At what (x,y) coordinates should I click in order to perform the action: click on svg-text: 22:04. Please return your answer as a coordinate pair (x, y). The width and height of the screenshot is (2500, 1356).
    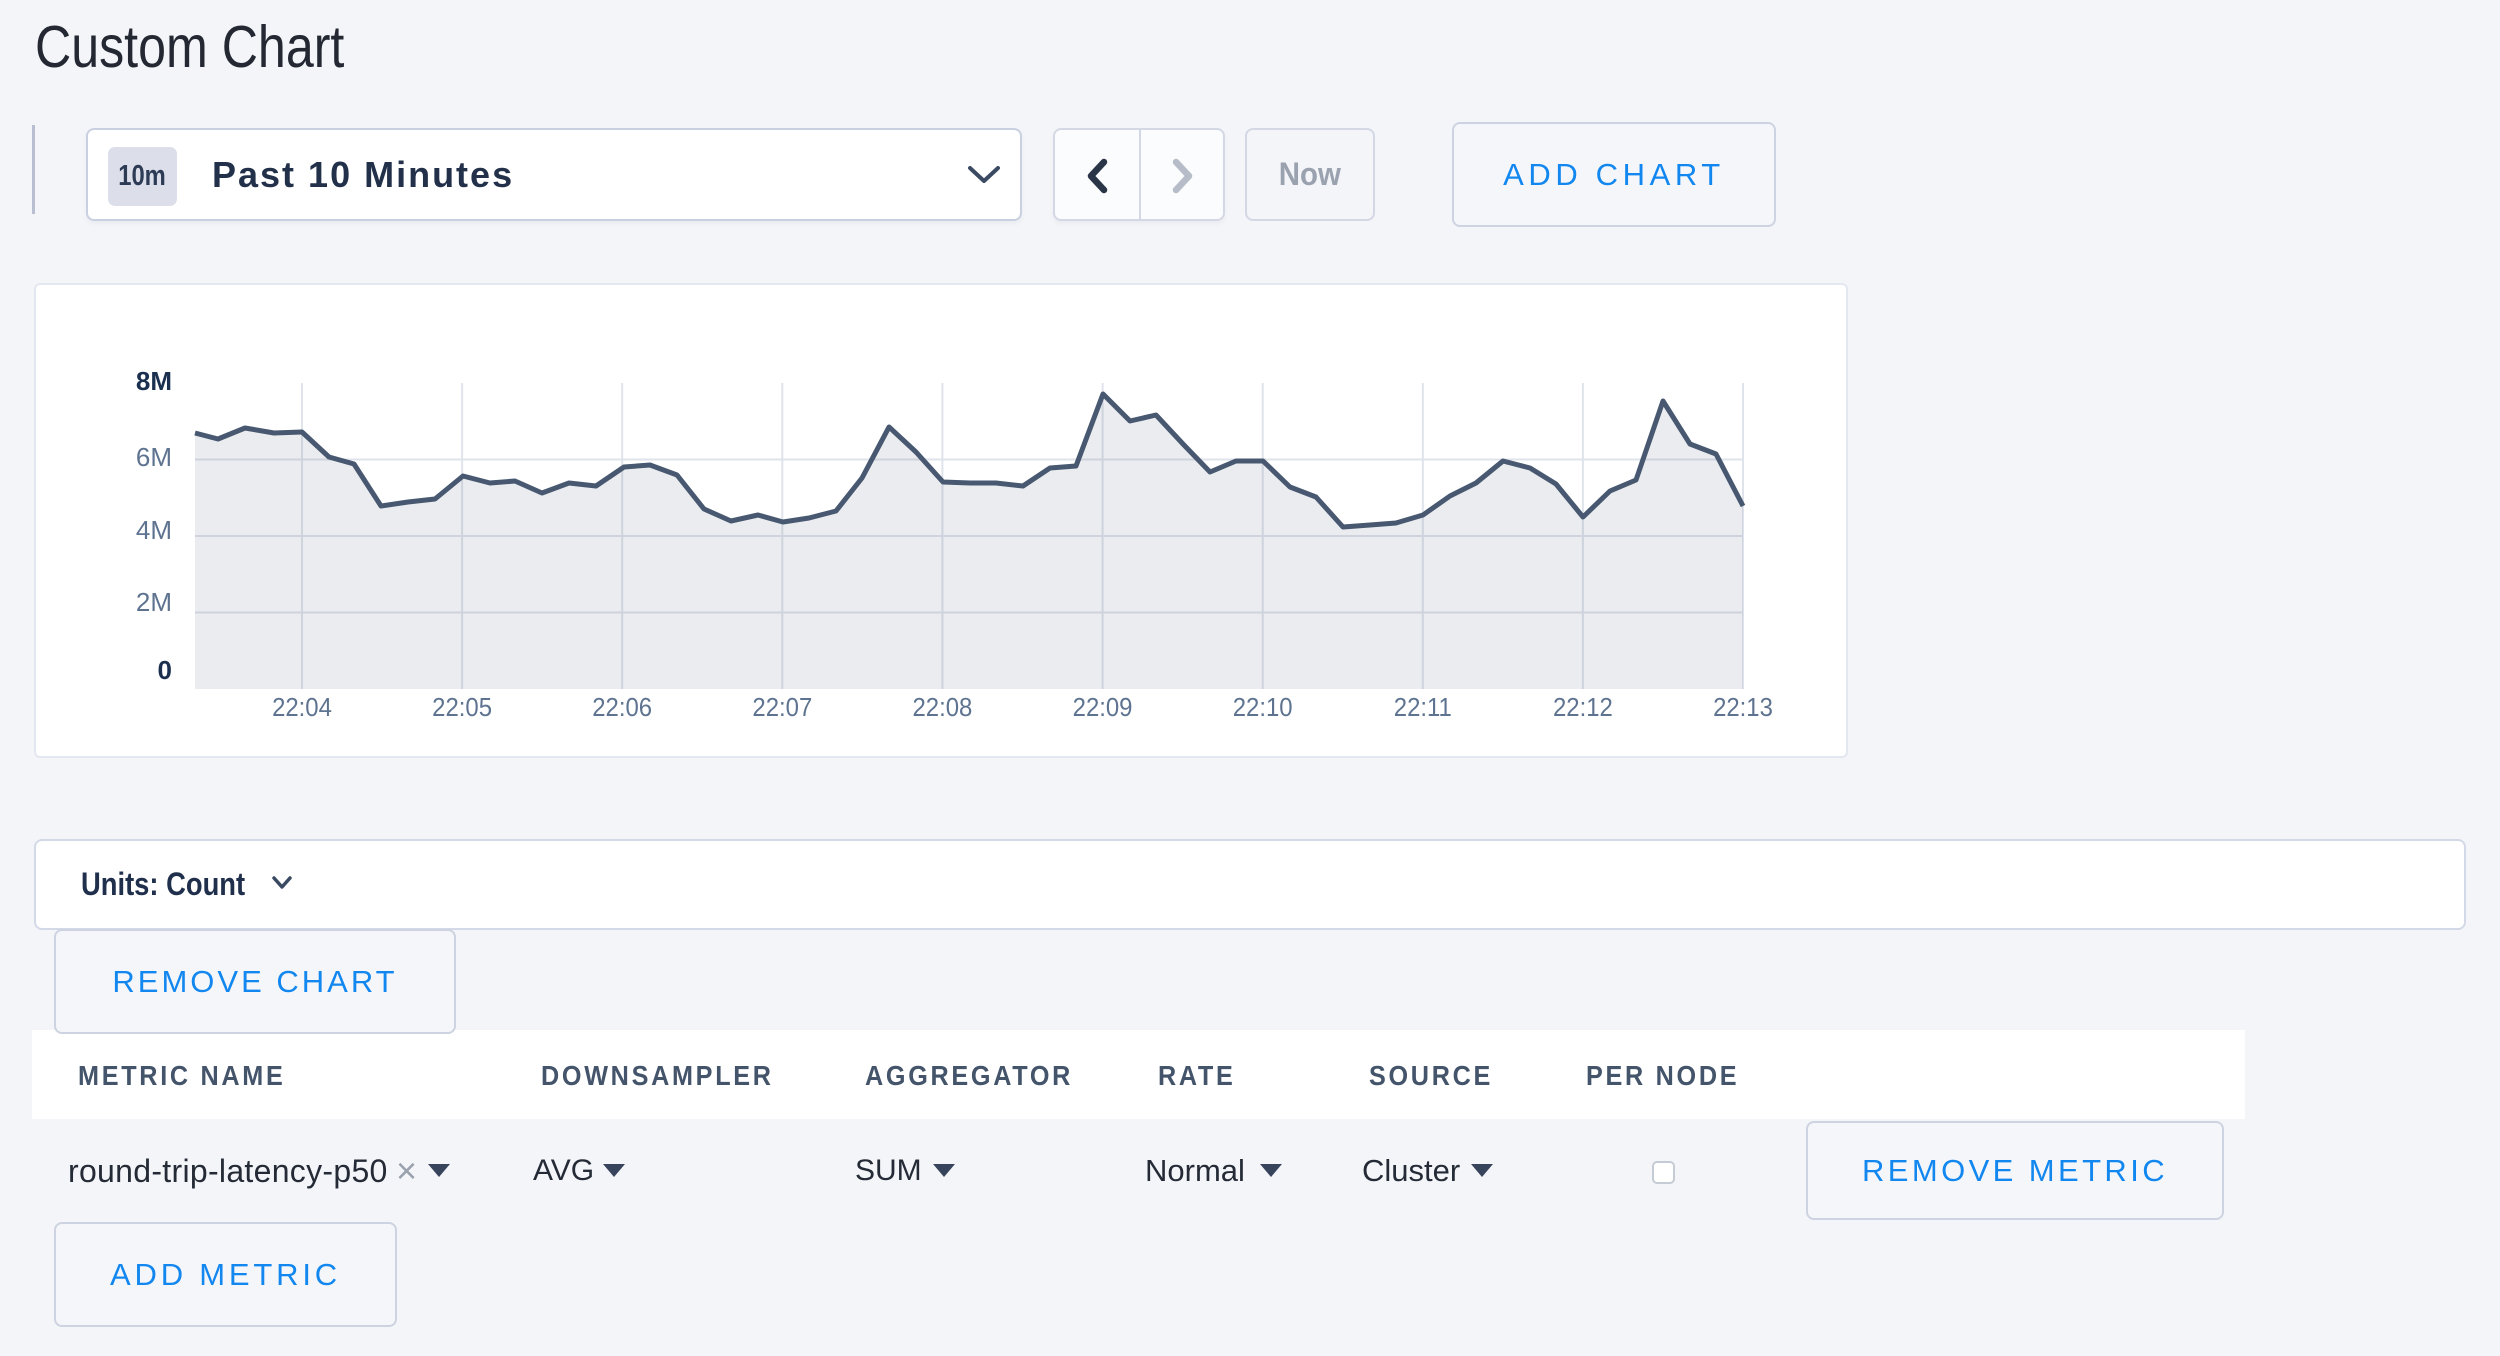
    Looking at the image, I should click on (302, 707).